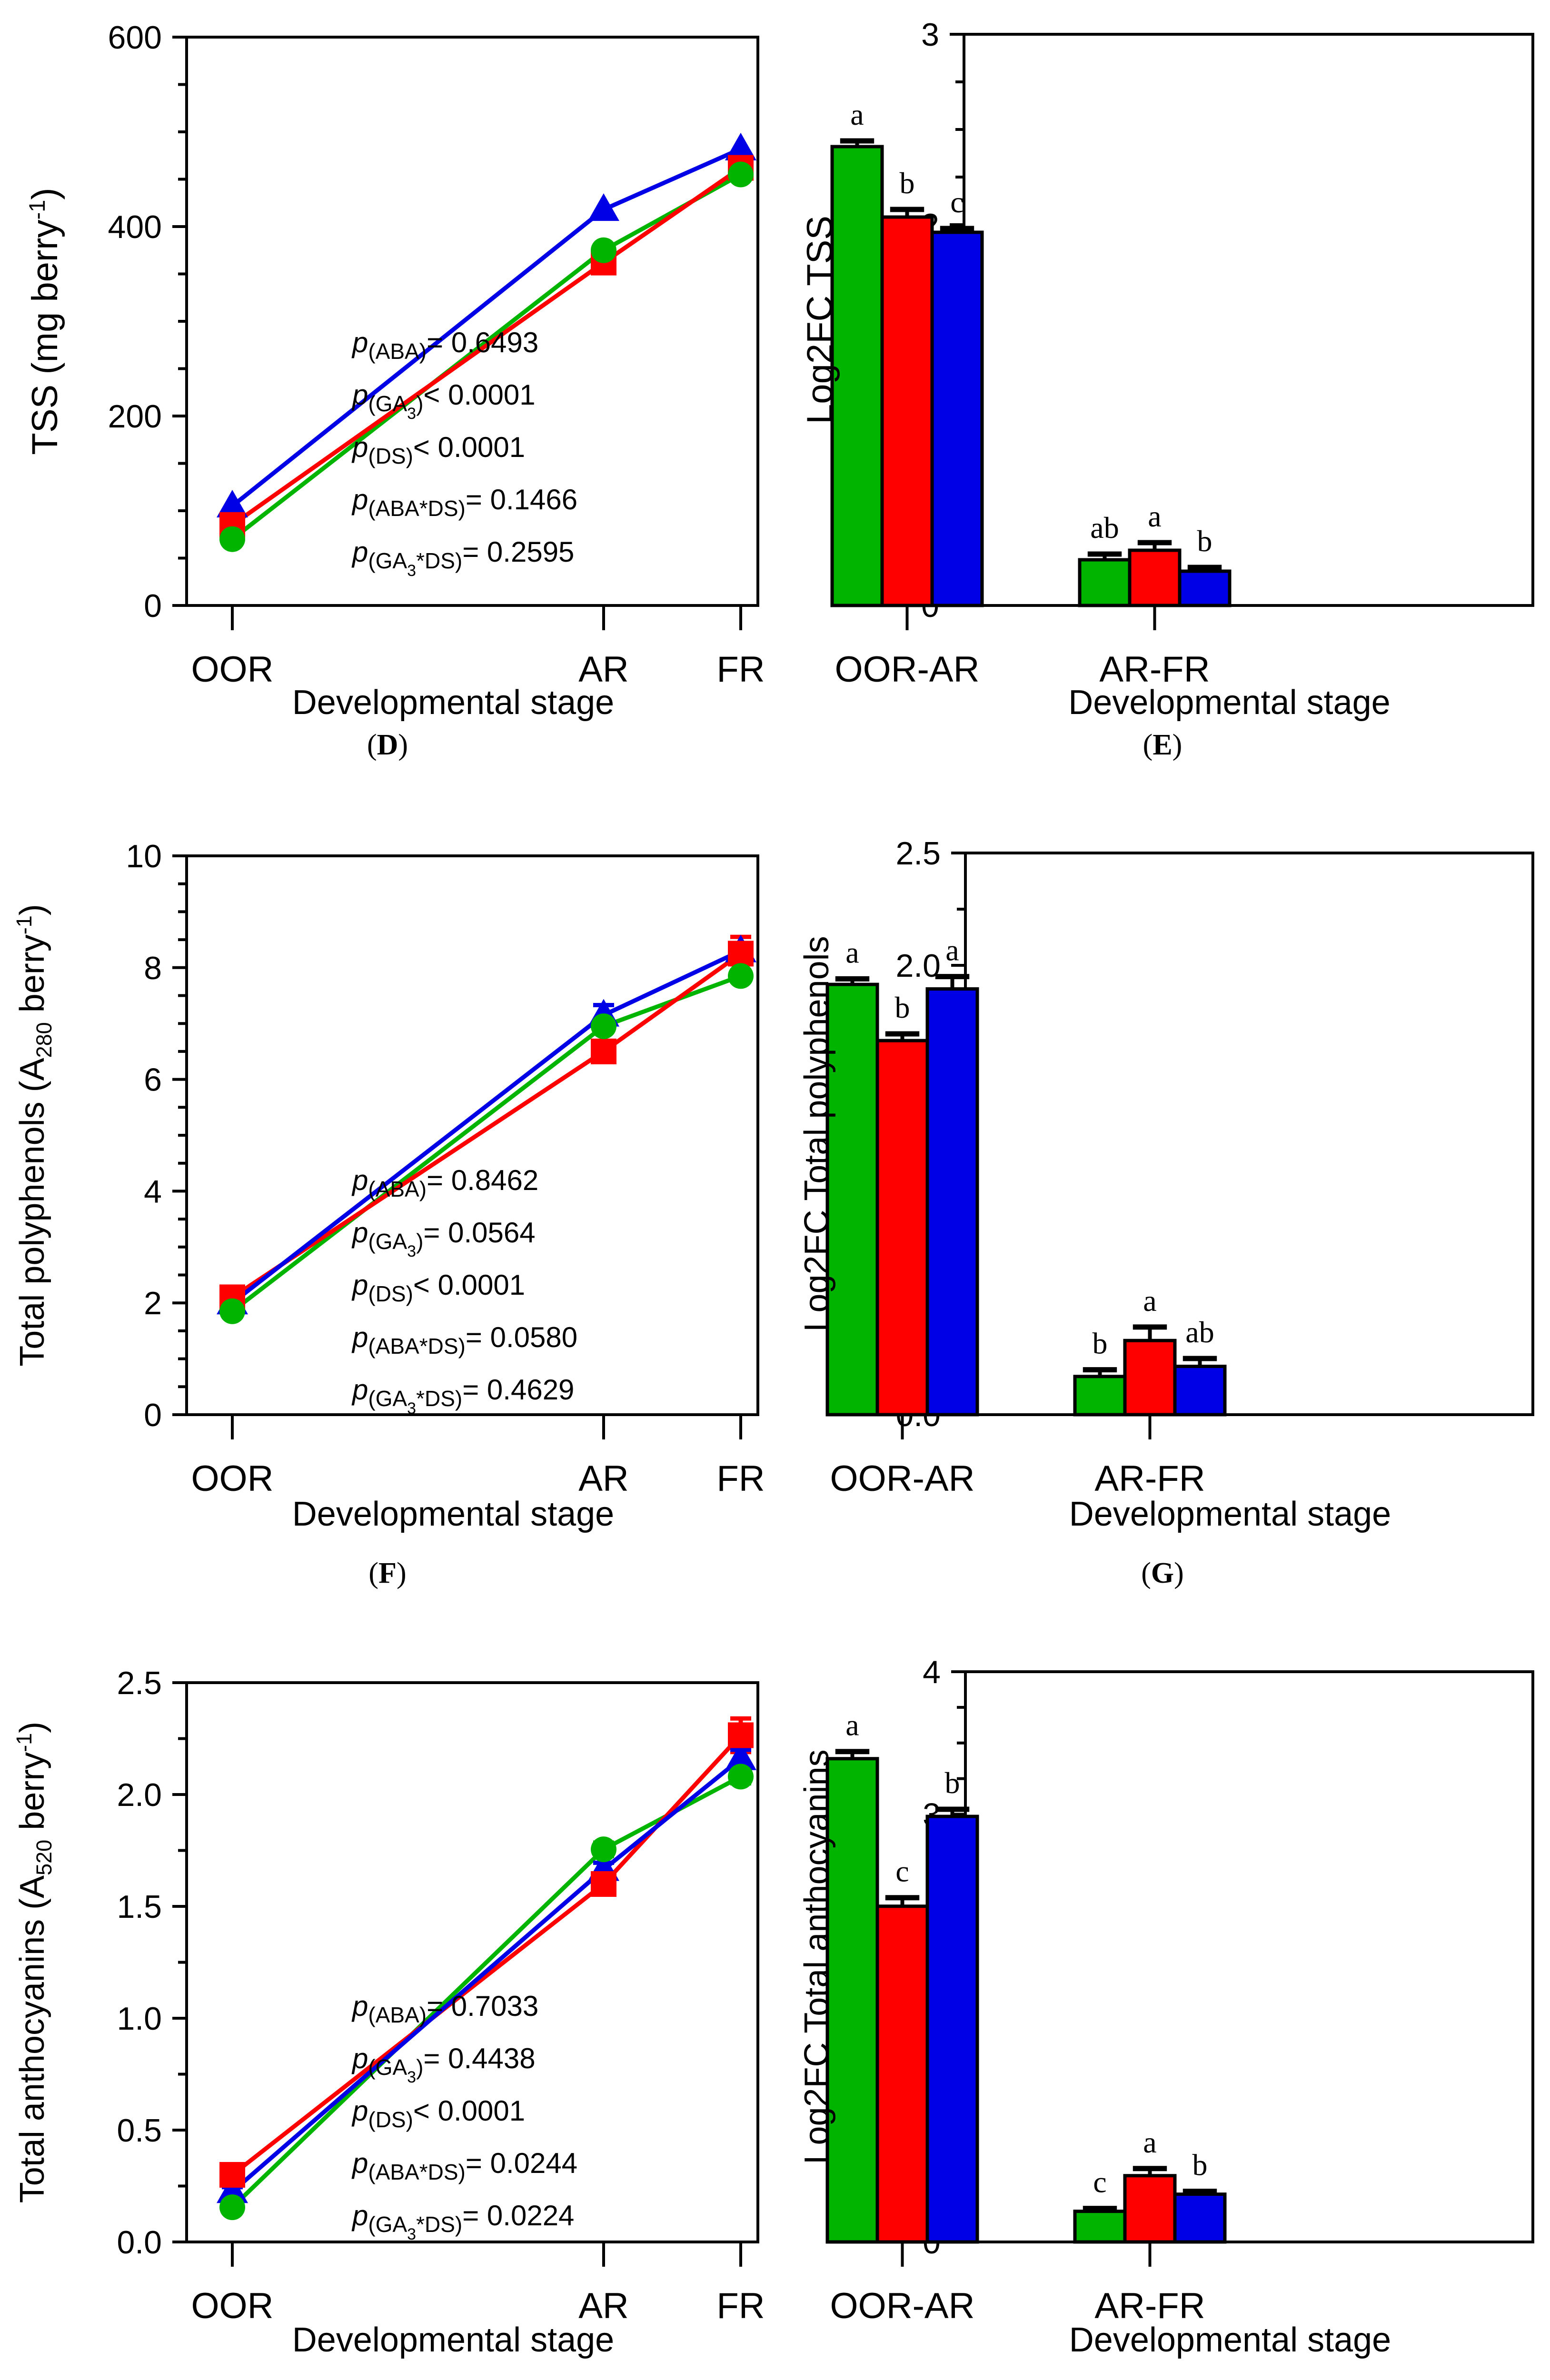  I want to click on y-axis-title: Total polyphenols (A280 berry-1), so click(34, 1135).